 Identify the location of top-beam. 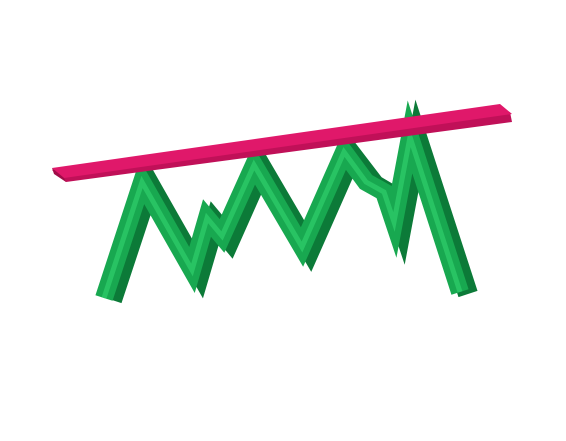
(282, 143).